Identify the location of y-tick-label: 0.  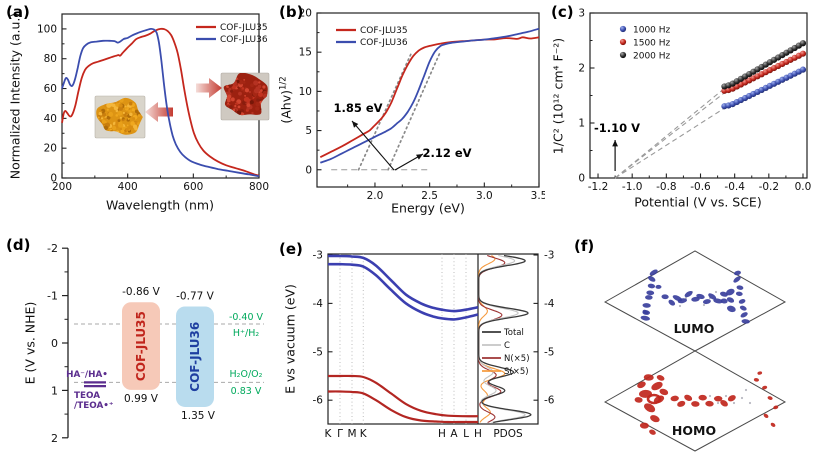
(308, 170).